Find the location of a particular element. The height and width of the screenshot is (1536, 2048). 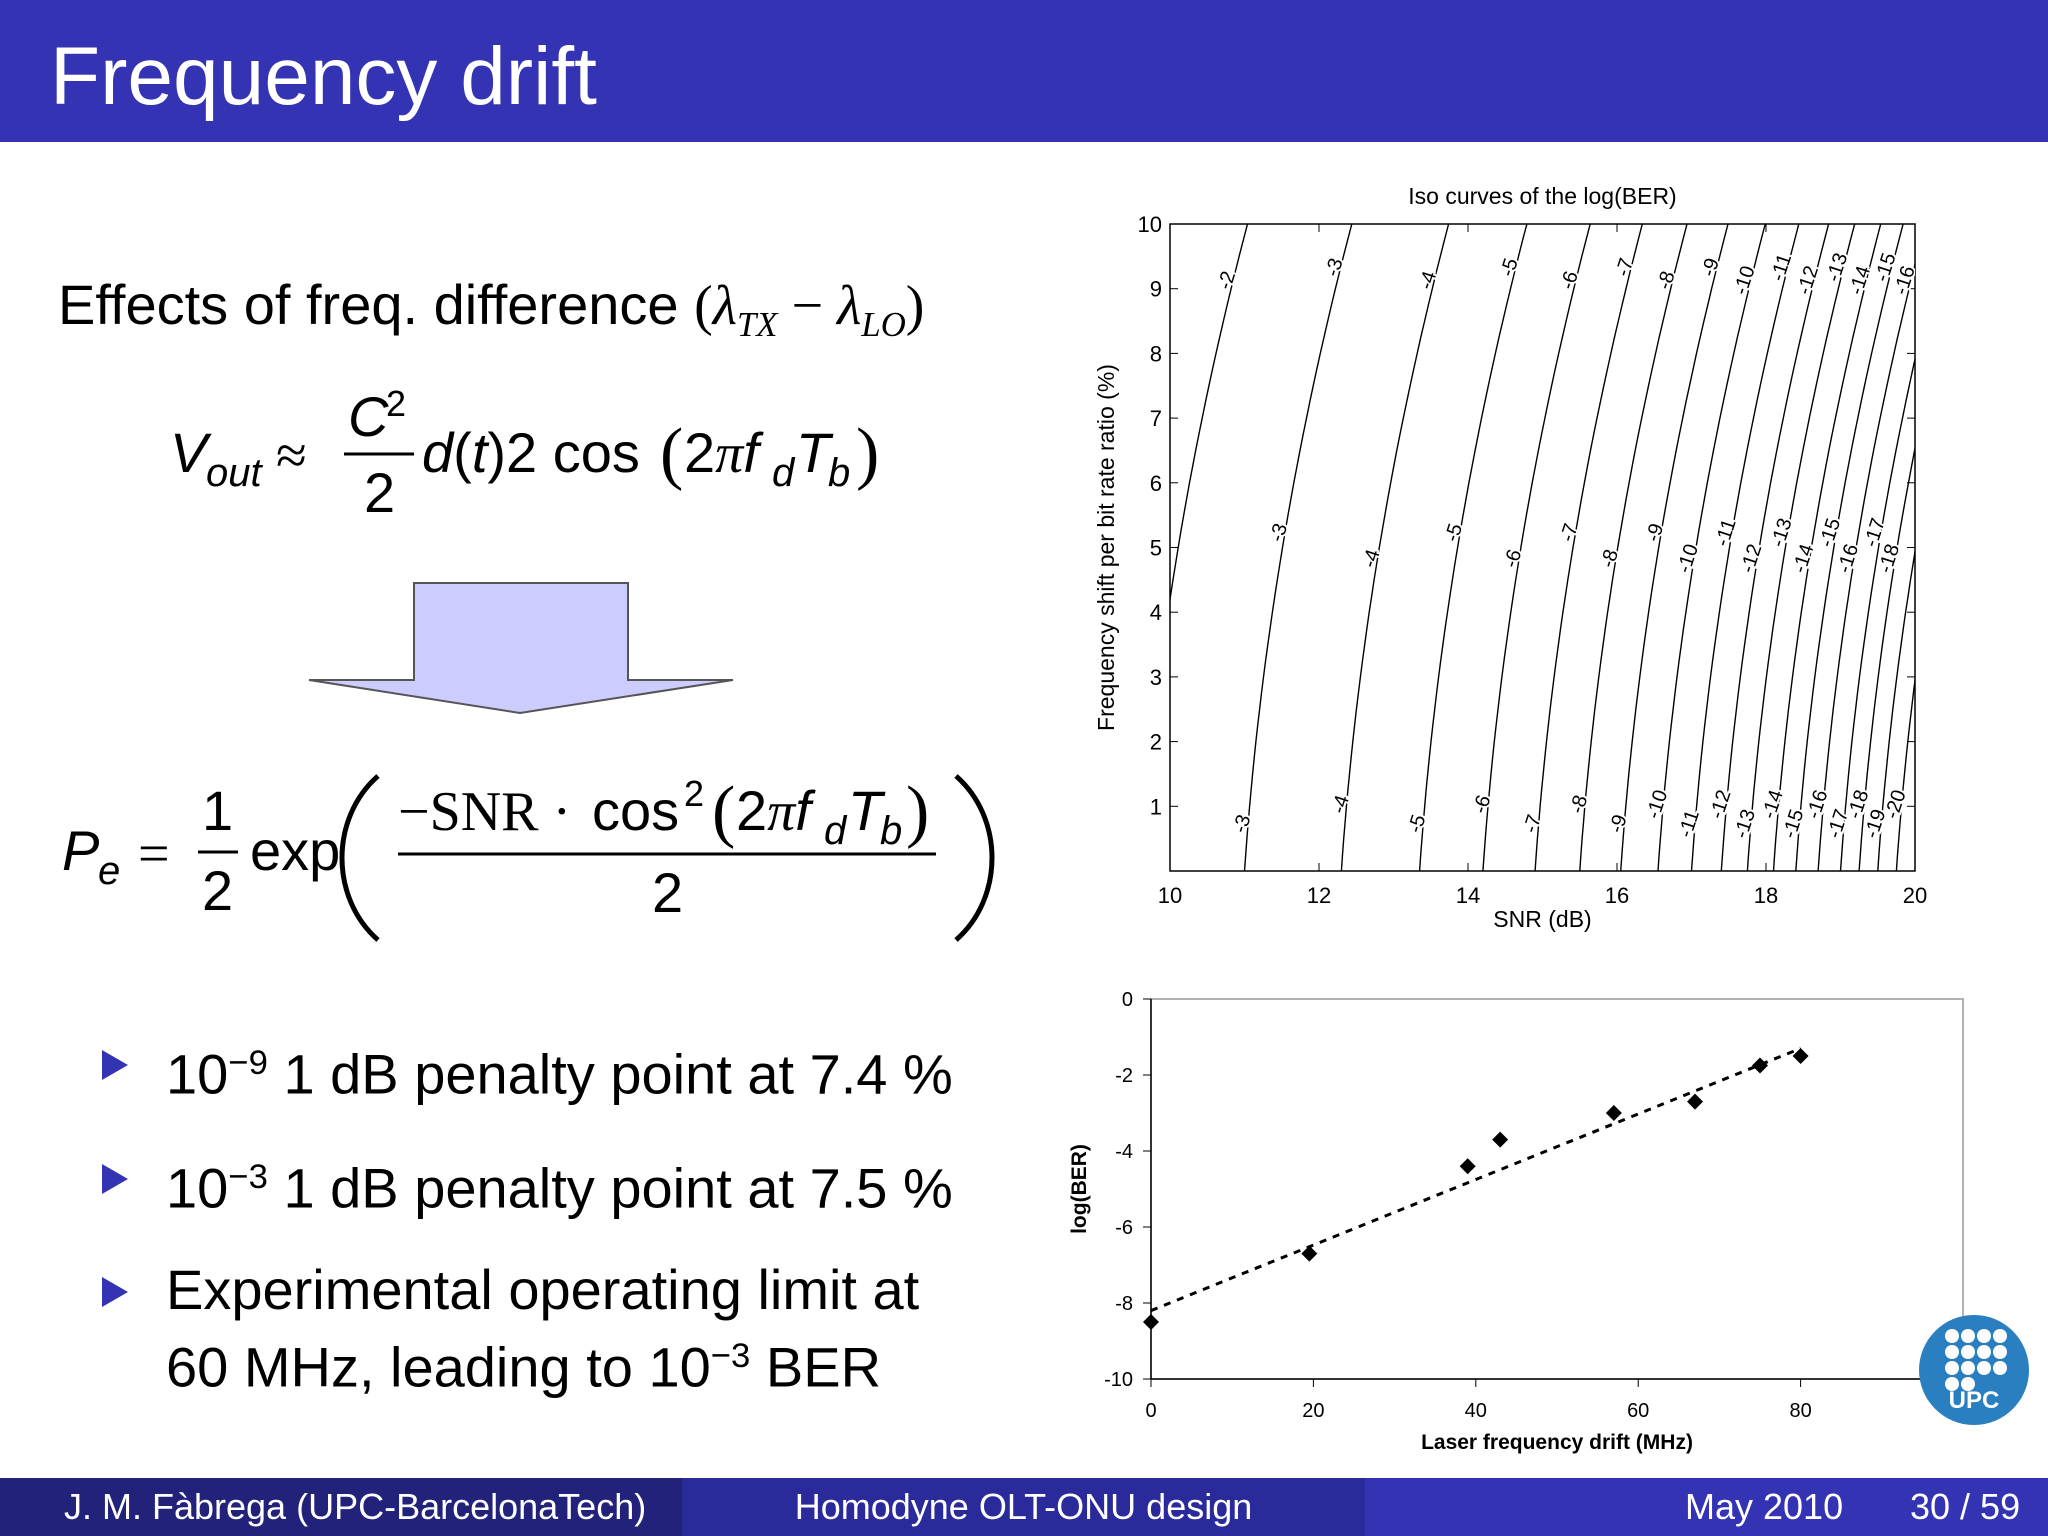

y-tick-label: 10 is located at coordinates (1150, 224).